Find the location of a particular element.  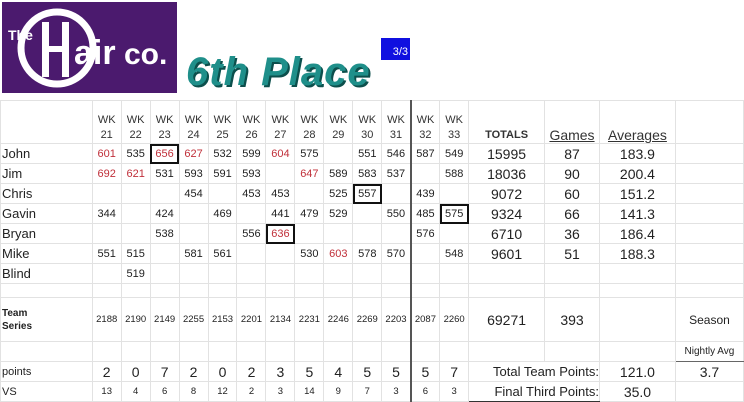

series-cell: 2260 is located at coordinates (454, 319).